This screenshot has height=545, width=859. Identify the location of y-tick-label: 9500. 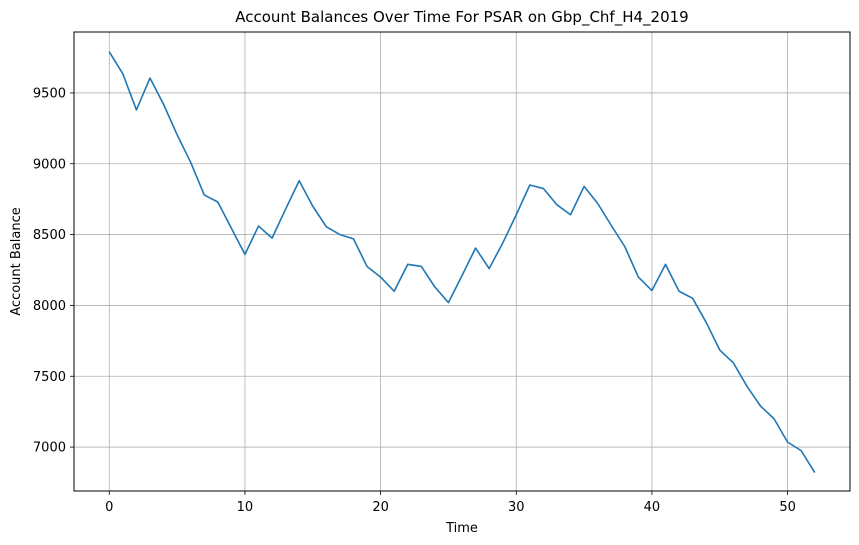
(49, 93).